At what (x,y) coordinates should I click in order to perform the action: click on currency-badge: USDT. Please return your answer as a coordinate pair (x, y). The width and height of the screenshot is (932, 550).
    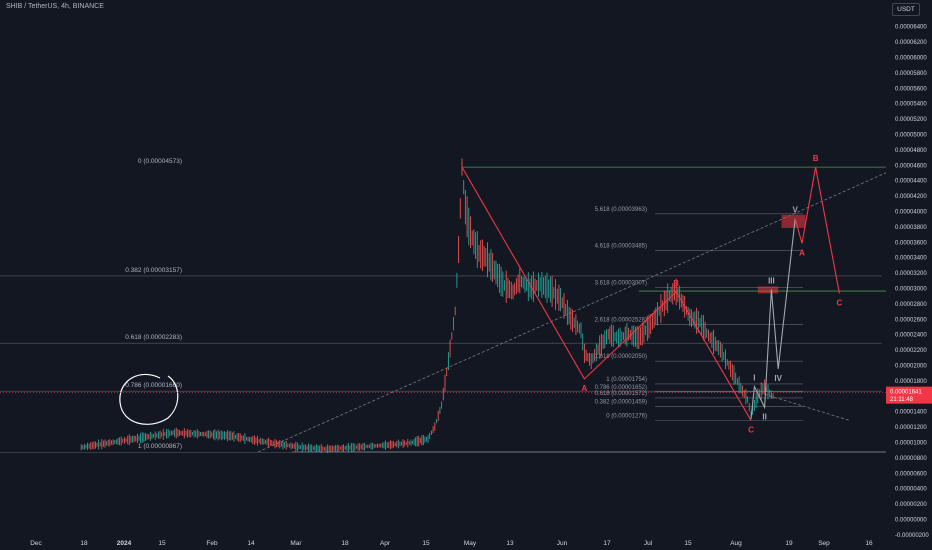
    Looking at the image, I should click on (906, 9).